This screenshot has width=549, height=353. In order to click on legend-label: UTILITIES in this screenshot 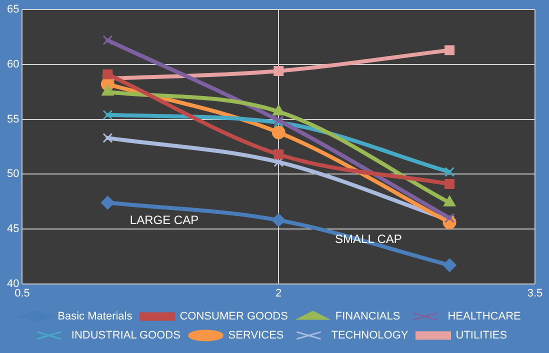, I will do `click(482, 336)`.